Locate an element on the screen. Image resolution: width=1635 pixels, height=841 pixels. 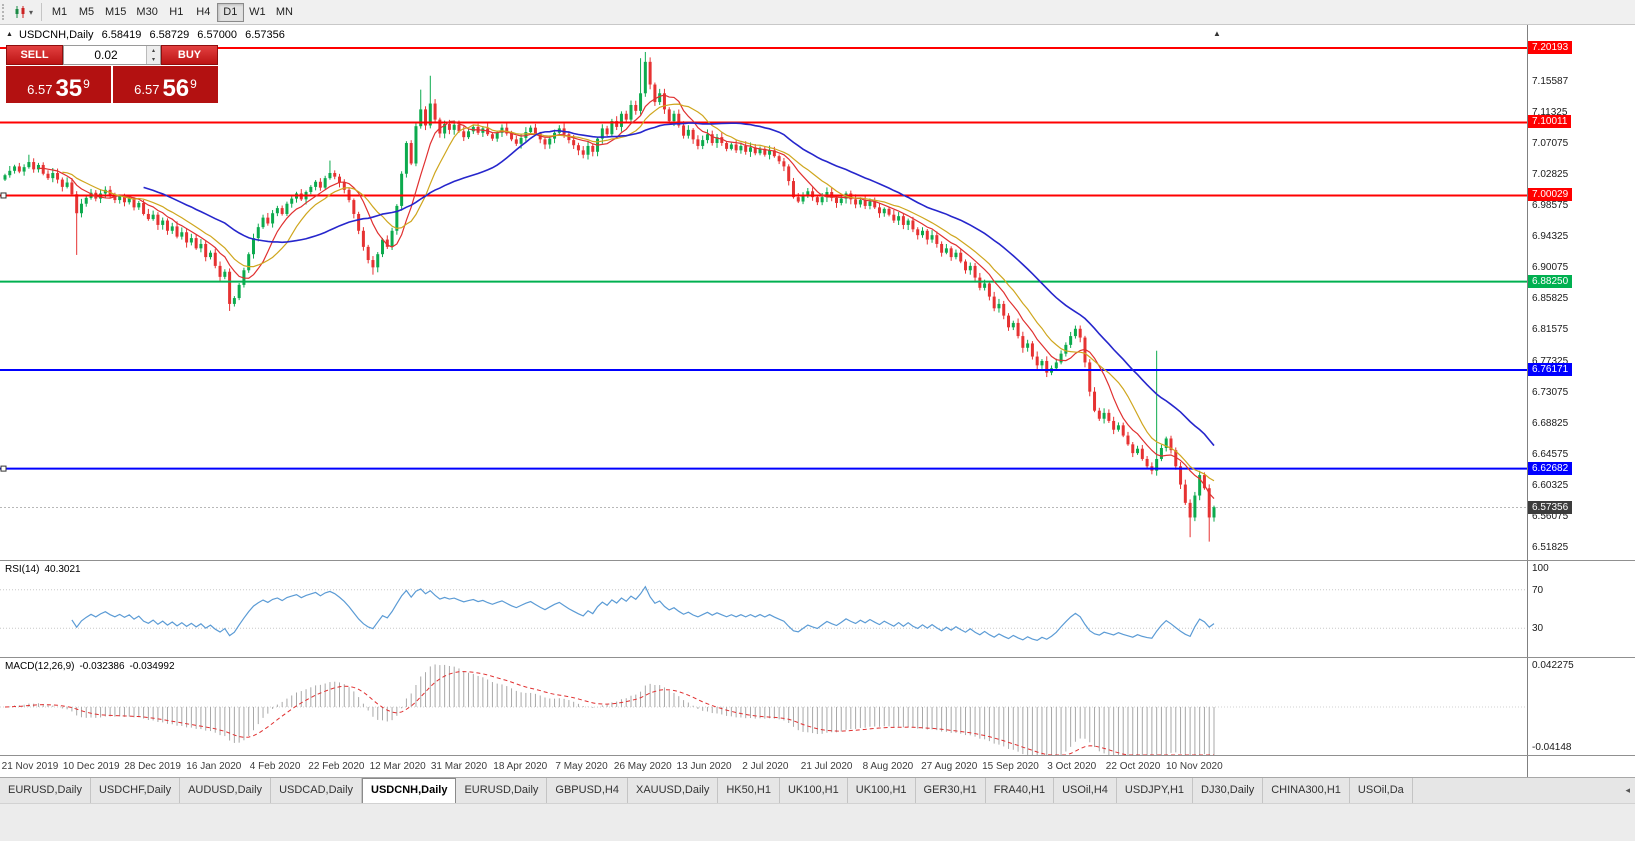
ohlc-open: 6.58419 is located at coordinates (121, 35).